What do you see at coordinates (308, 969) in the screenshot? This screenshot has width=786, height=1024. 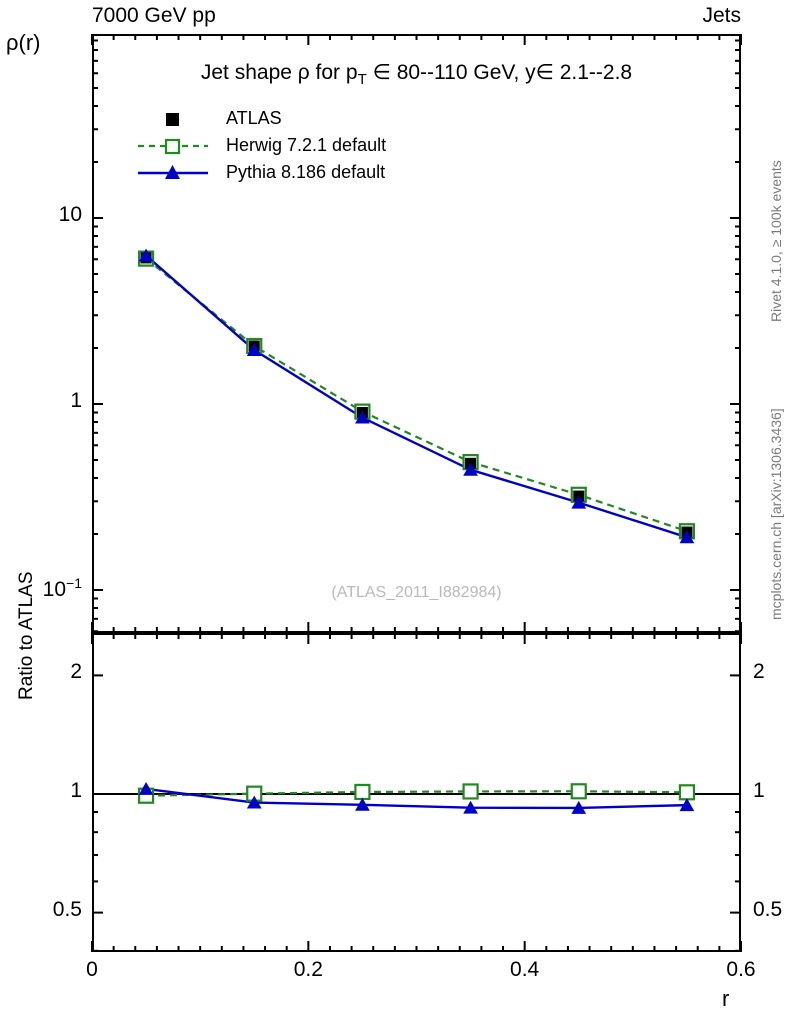 I see `x-tick-label-1: 0.2` at bounding box center [308, 969].